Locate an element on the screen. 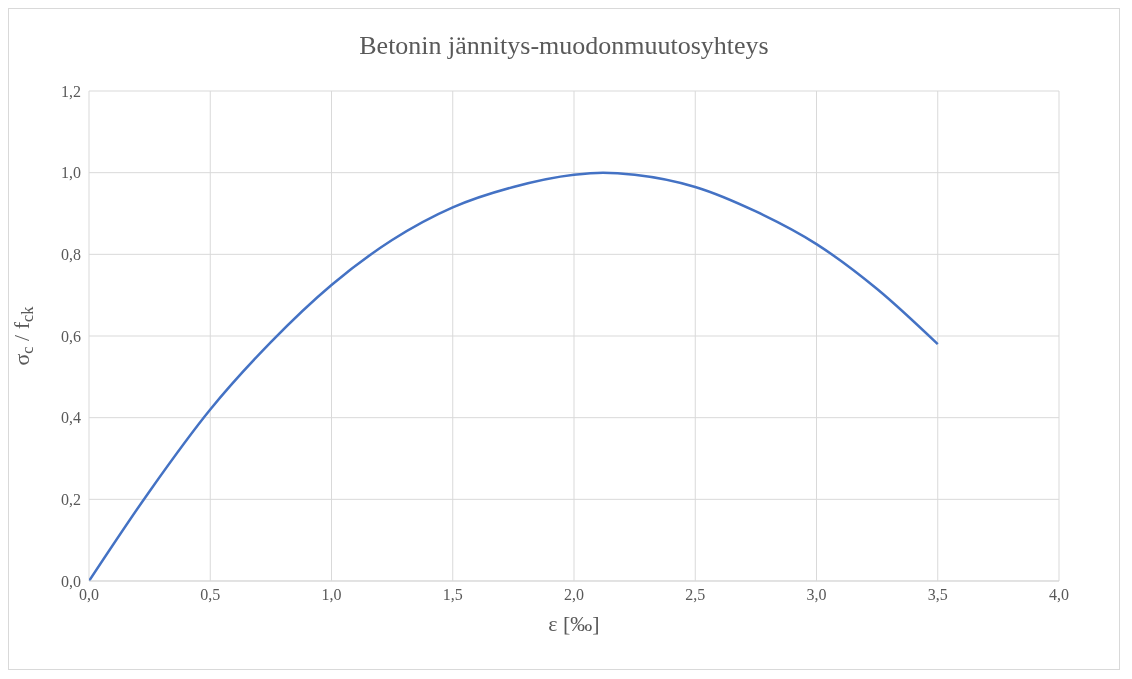 The width and height of the screenshot is (1132, 679). x-tick-label: 1,5 is located at coordinates (452, 595).